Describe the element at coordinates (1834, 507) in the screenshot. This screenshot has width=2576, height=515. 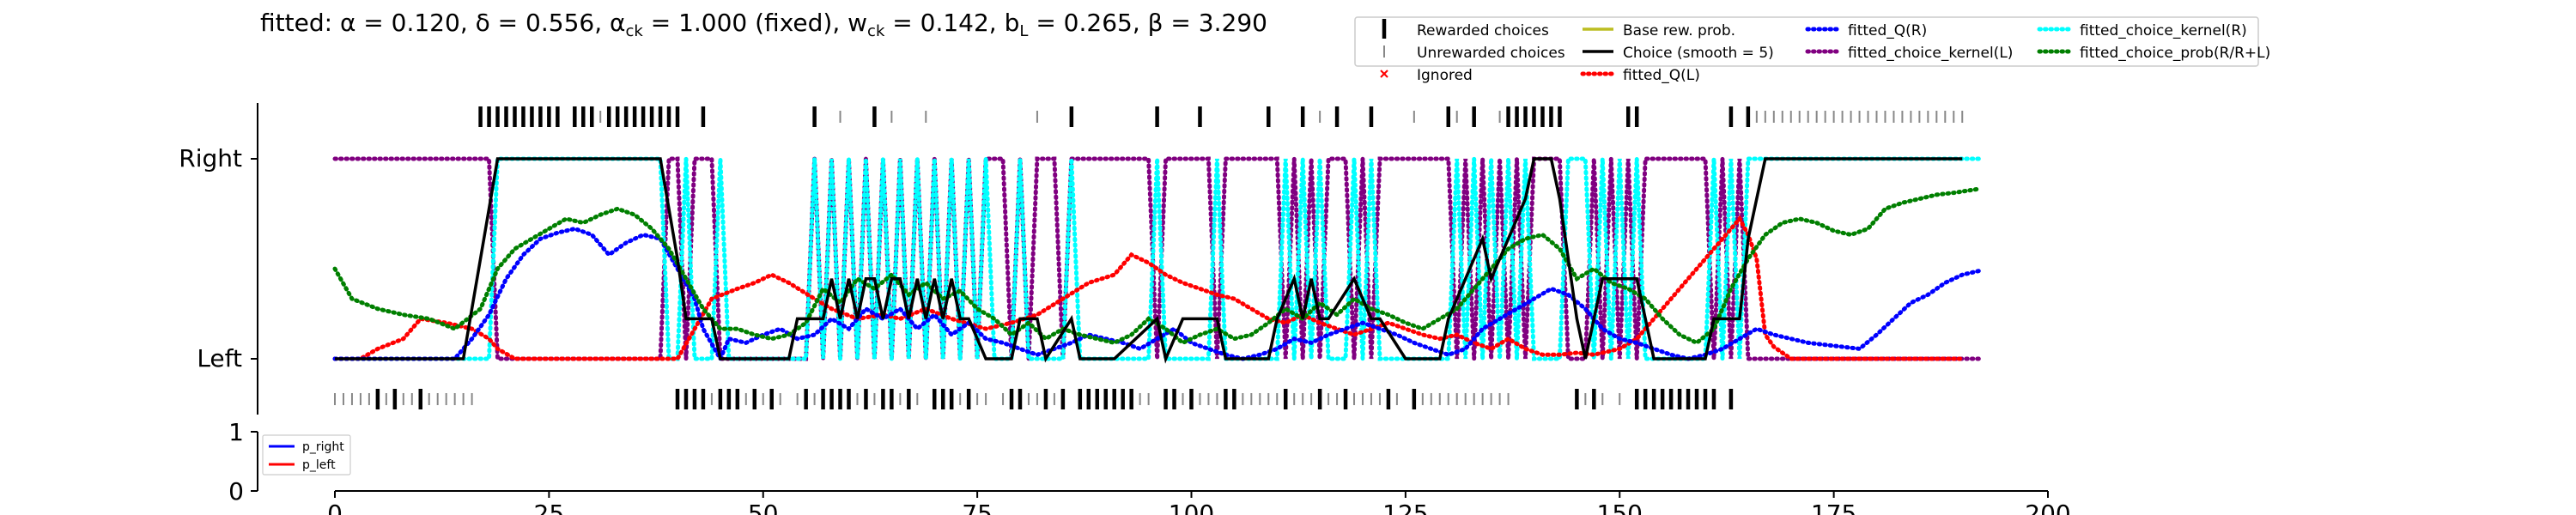
I see `x-tick-label-175: 175` at that location.